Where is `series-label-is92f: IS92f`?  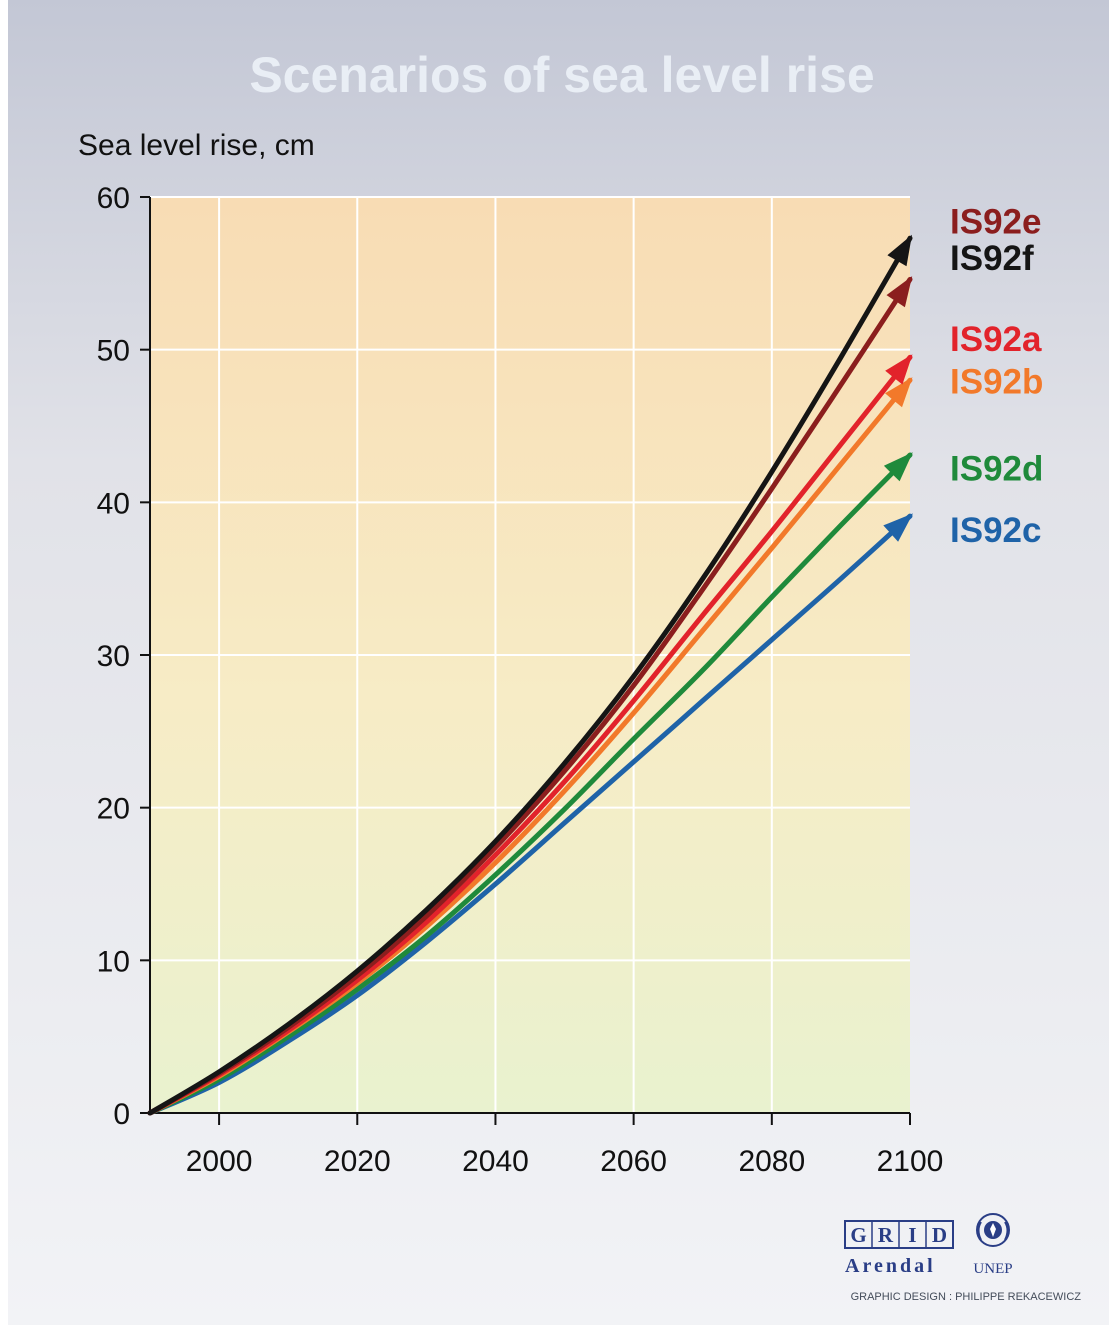 series-label-is92f: IS92f is located at coordinates (992, 258).